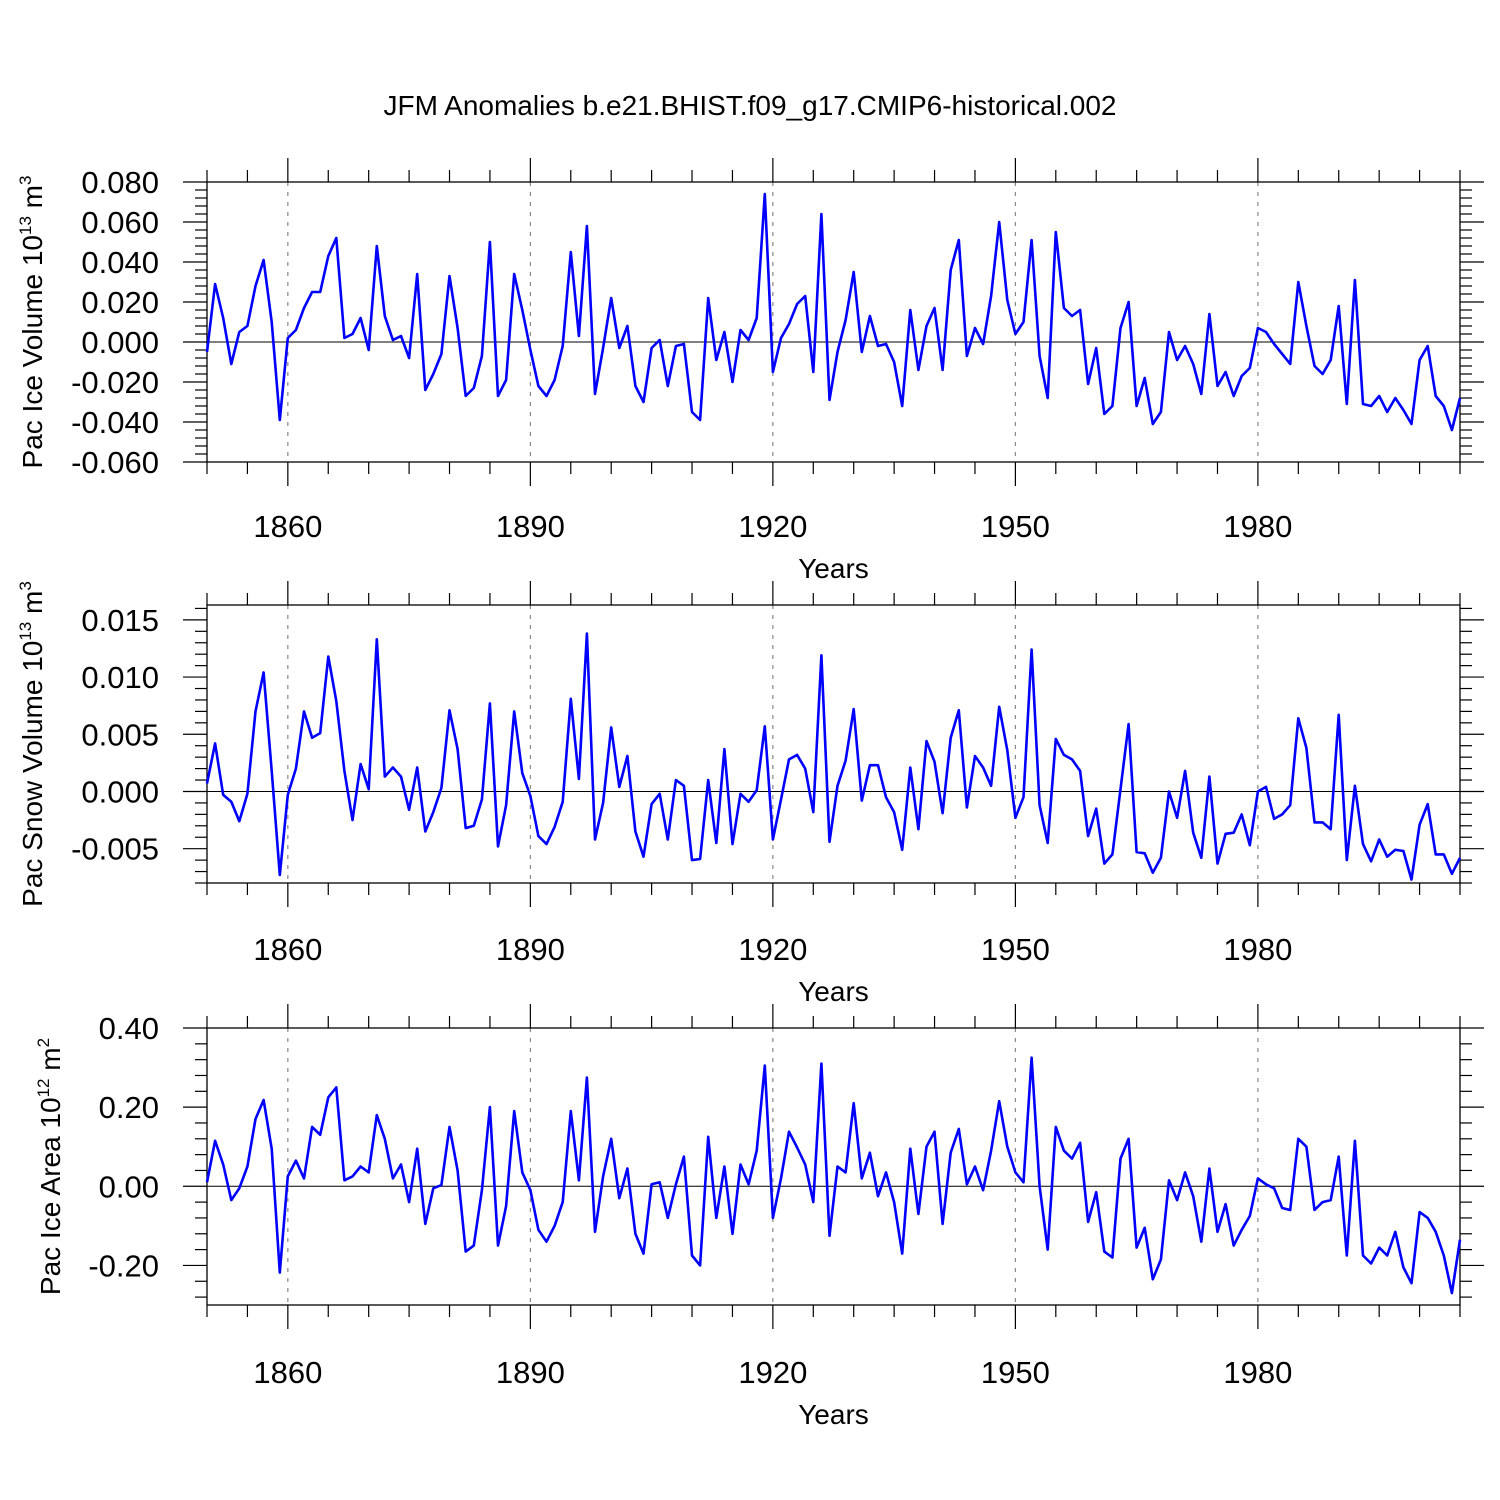 This screenshot has width=1500, height=1500. Describe the element at coordinates (115, 382) in the screenshot. I see `ice-volume-ytick-label: -0.020` at that location.